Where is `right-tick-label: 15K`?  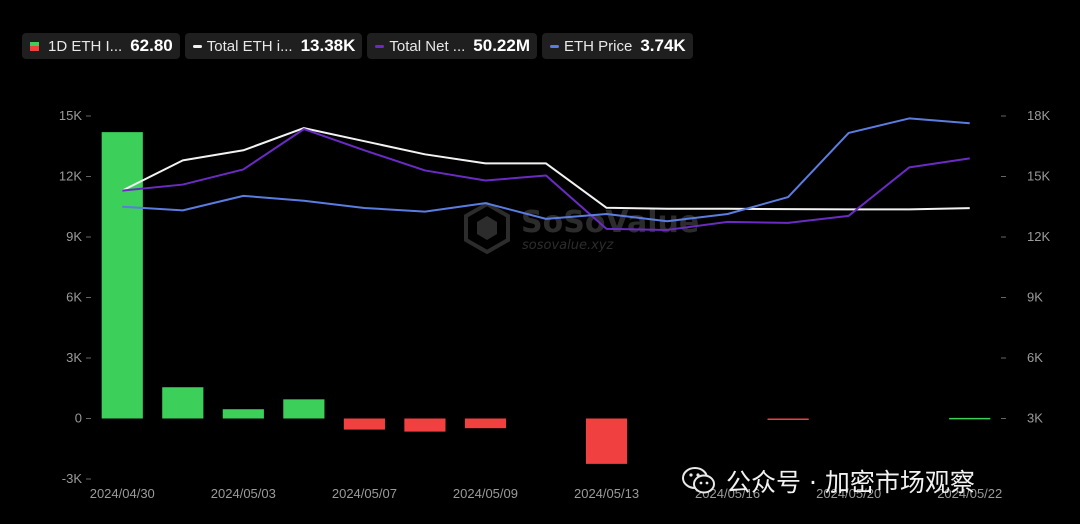
right-tick-label: 15K is located at coordinates (1038, 176).